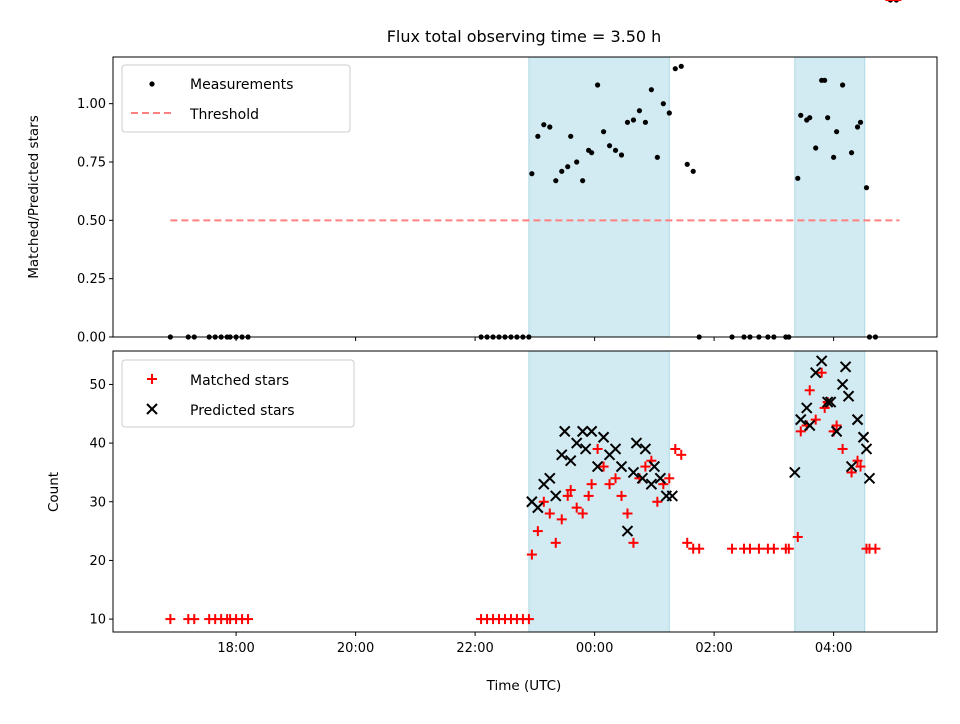 The height and width of the screenshot is (724, 960). Describe the element at coordinates (97, 444) in the screenshot. I see `bottom-y-tick-label: 40` at that location.